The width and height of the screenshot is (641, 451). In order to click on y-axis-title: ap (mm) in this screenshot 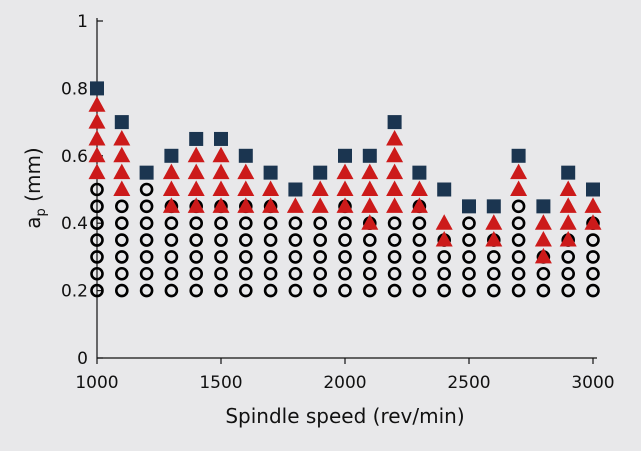, I will do `click(35, 187)`.